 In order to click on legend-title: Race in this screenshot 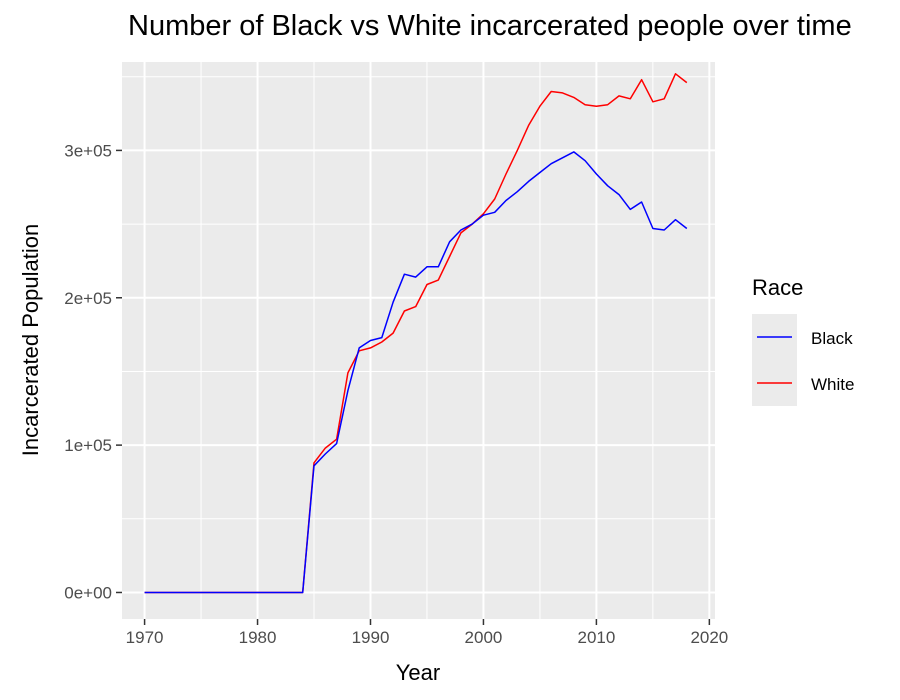, I will do `click(777, 287)`.